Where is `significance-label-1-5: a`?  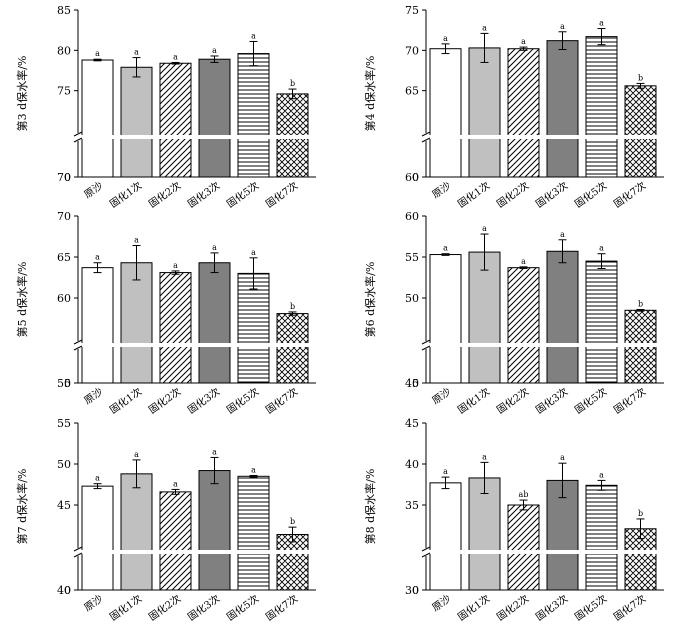
significance-label-1-5: a is located at coordinates (253, 35).